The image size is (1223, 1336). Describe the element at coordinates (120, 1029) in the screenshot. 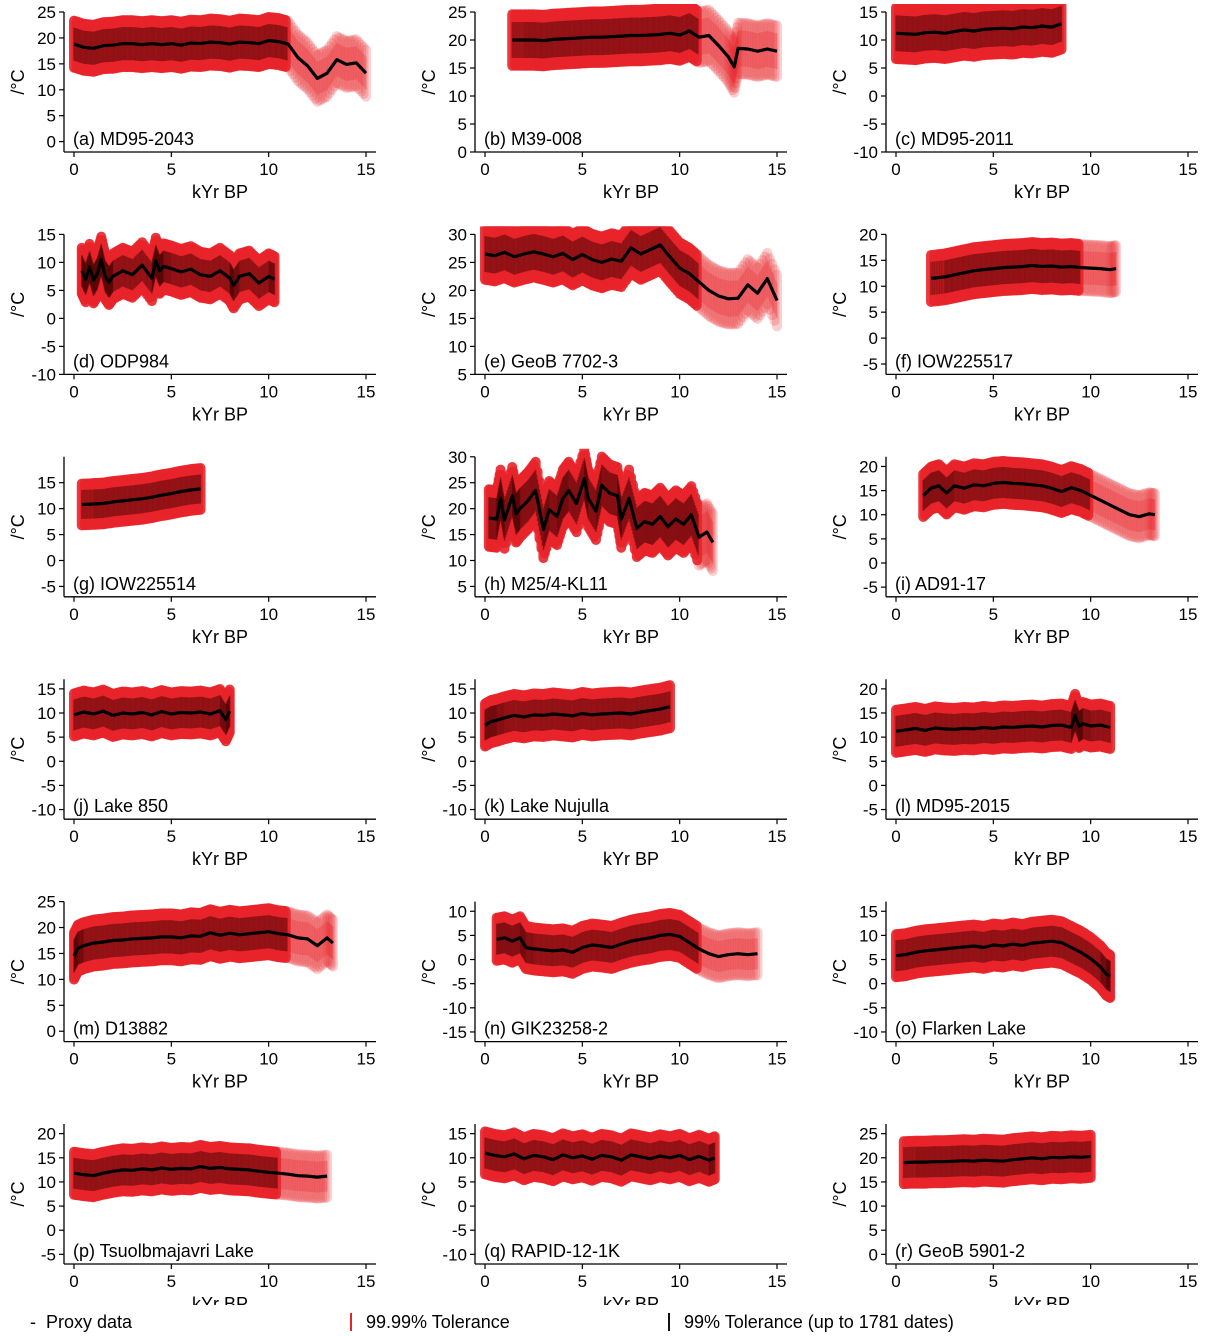

I see `panel-label: (m) D13882` at that location.